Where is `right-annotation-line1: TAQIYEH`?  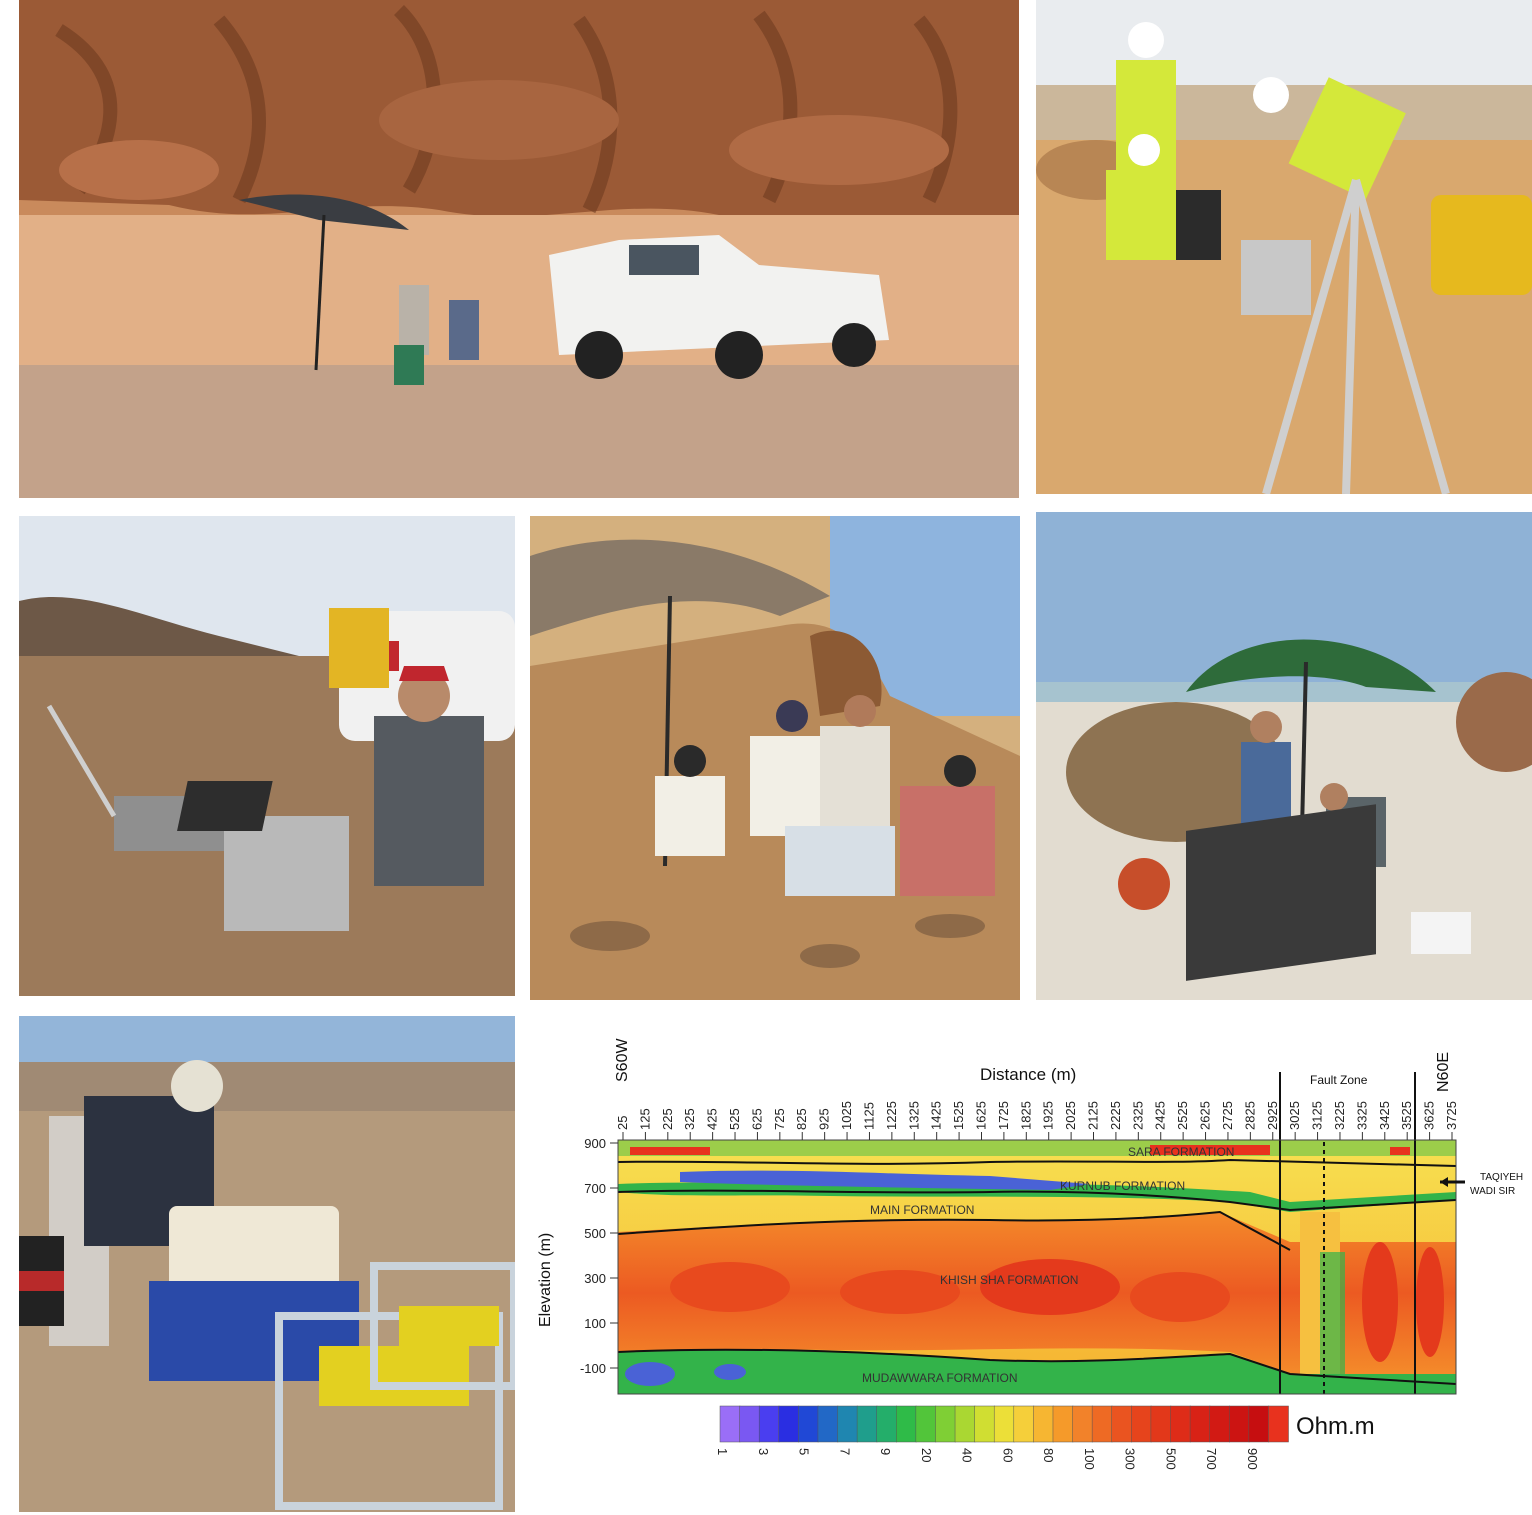
right-annotation-line1: TAQIYEH is located at coordinates (1501, 1177).